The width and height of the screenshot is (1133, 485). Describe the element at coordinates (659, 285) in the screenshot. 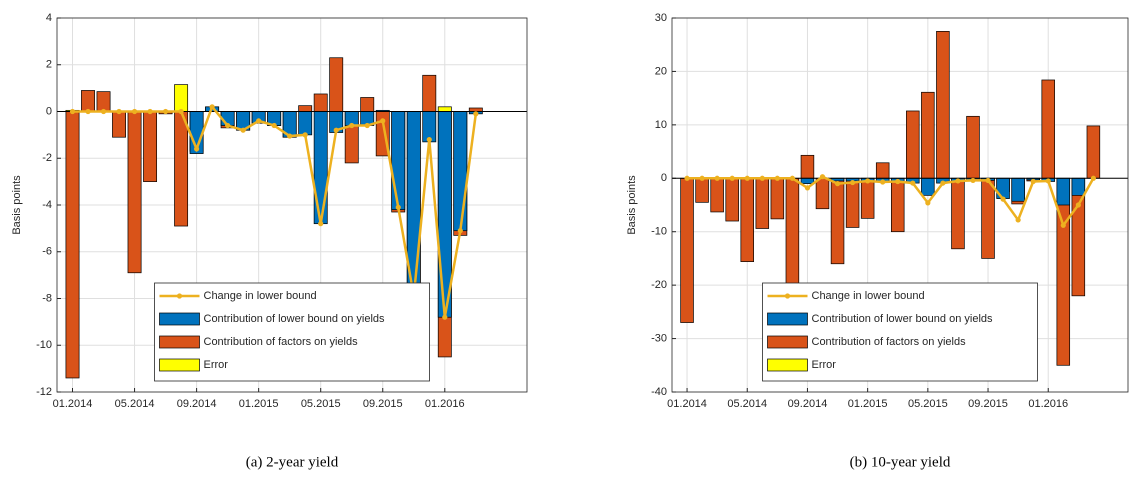

I see `y-tick-label: -20` at that location.